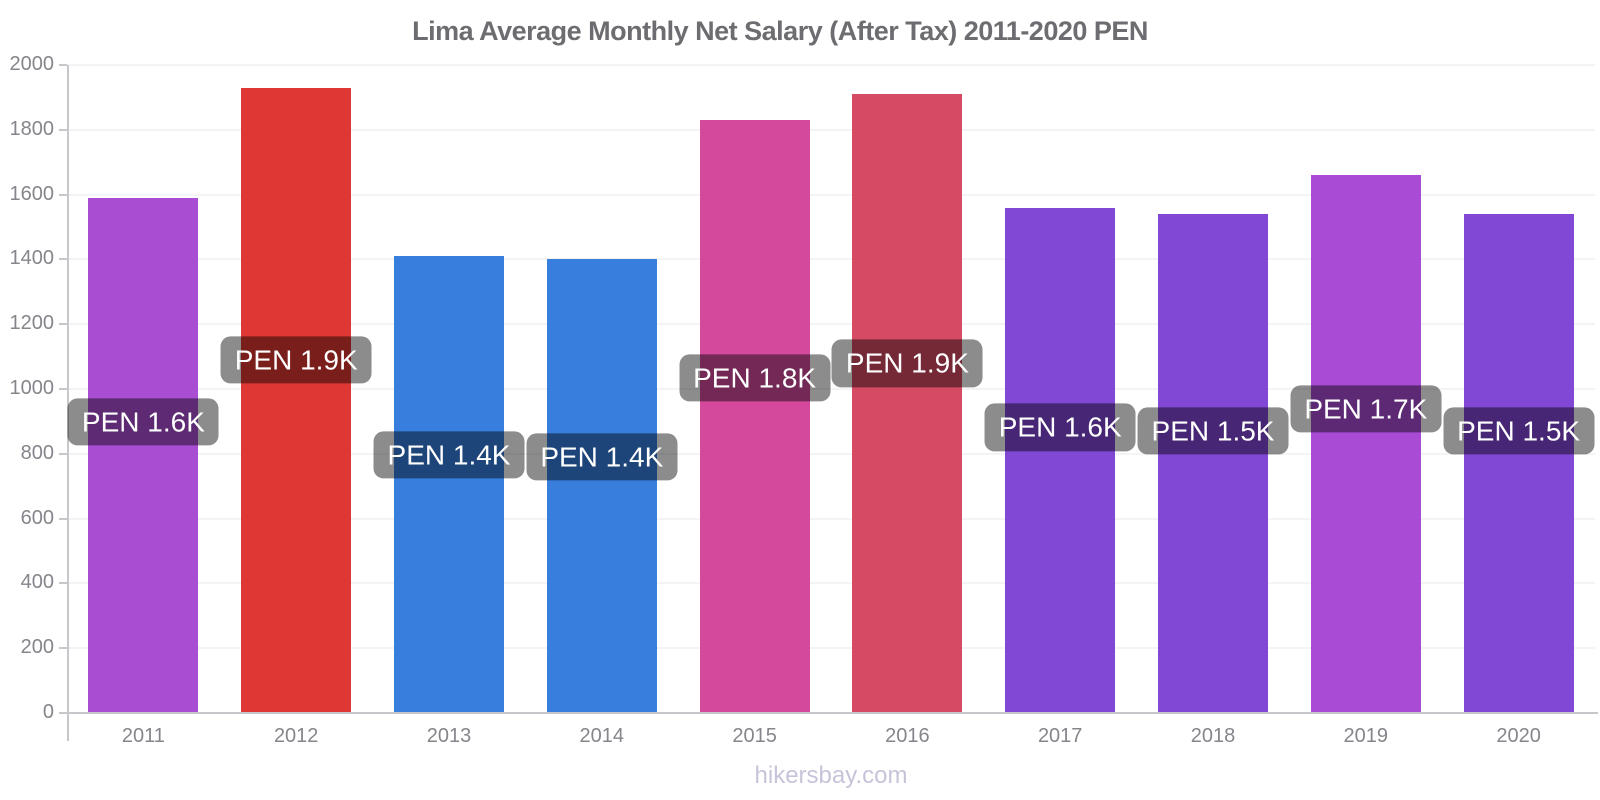 Image resolution: width=1600 pixels, height=800 pixels. Describe the element at coordinates (907, 363) in the screenshot. I see `bar-value-label-2016: PEN 1.9K` at that location.